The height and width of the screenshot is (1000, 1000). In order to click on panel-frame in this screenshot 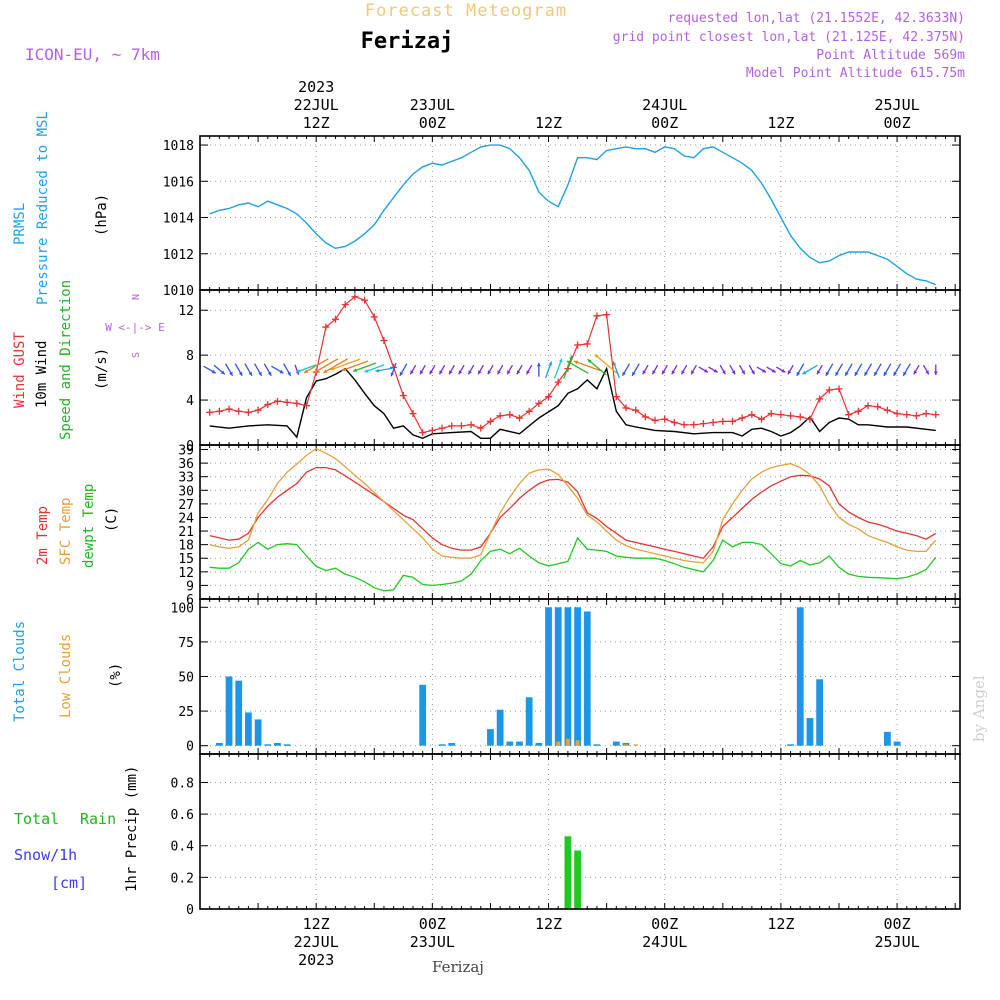, I will do `click(580, 831)`.